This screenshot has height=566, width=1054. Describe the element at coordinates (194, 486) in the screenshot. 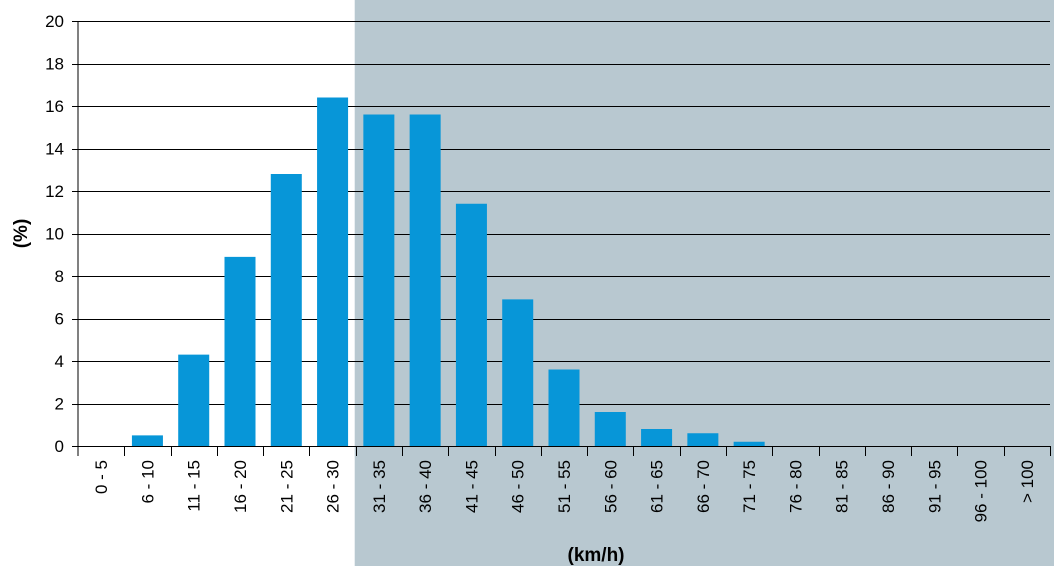

I see `x-tick-label: 11 - 15` at that location.